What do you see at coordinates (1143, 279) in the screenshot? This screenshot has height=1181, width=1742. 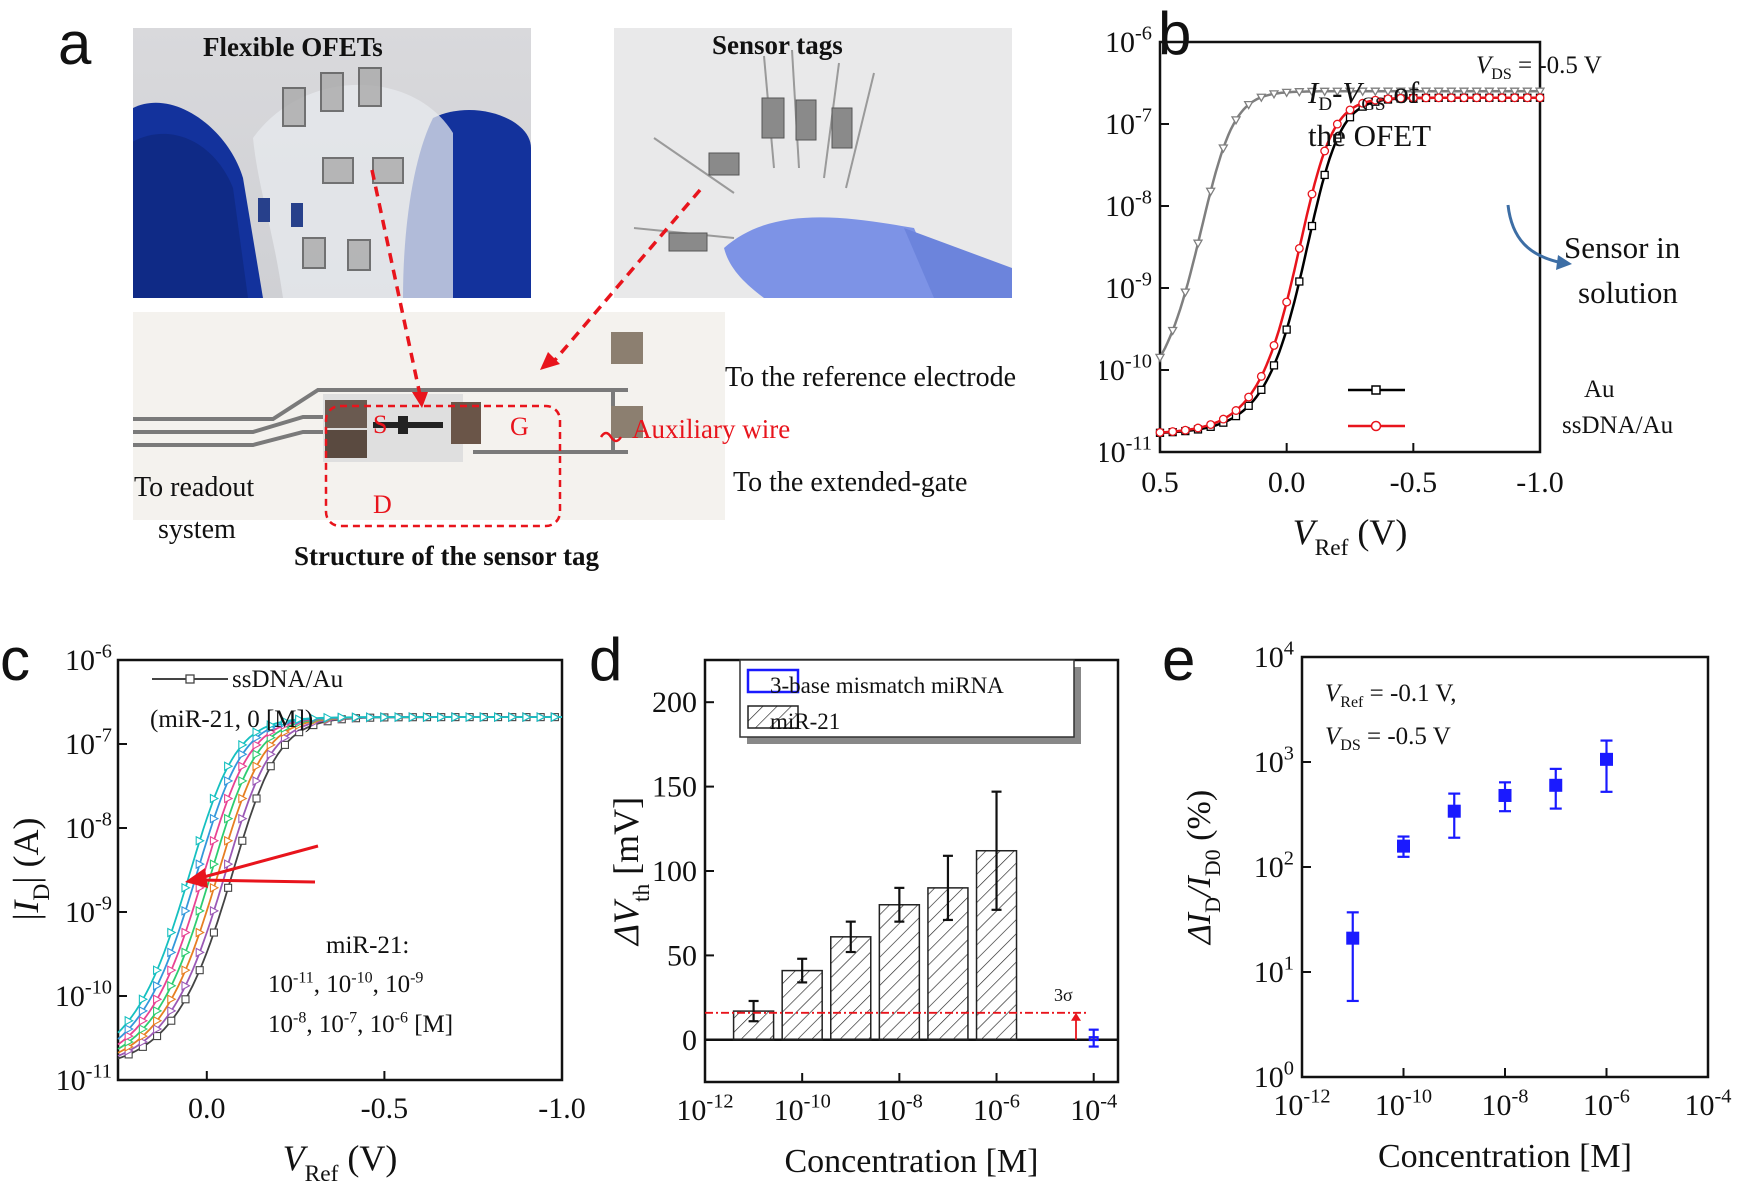 I see `b-ytick-label-exp: -9` at bounding box center [1143, 279].